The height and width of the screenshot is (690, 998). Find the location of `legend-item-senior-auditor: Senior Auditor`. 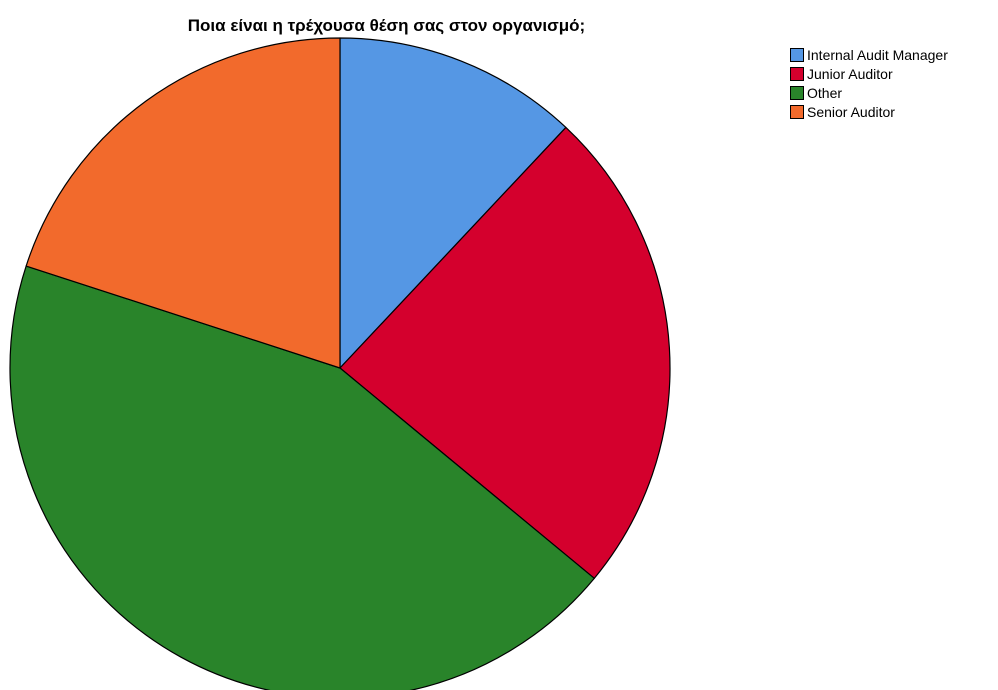

legend-item-senior-auditor: Senior Auditor is located at coordinates (869, 111).